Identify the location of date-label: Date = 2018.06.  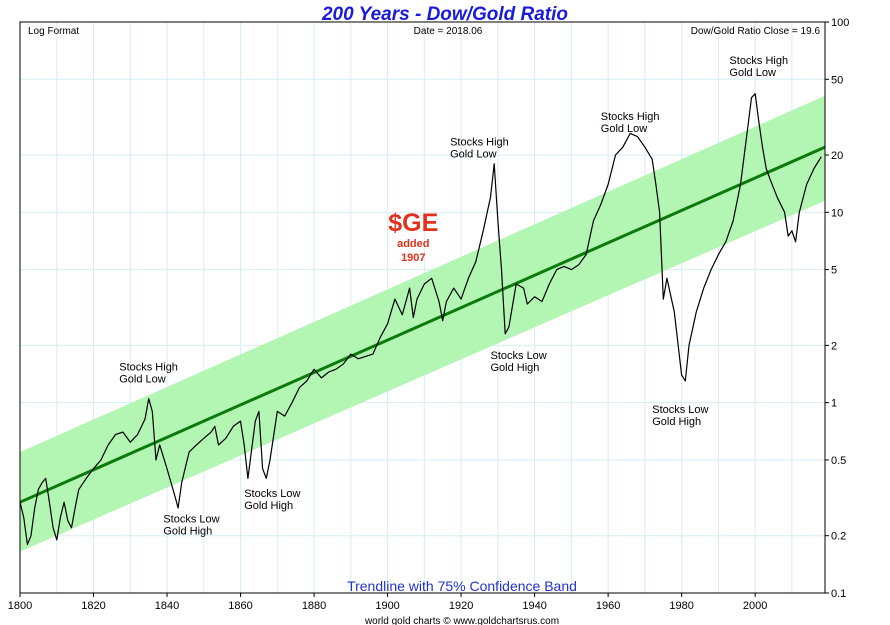
(448, 31).